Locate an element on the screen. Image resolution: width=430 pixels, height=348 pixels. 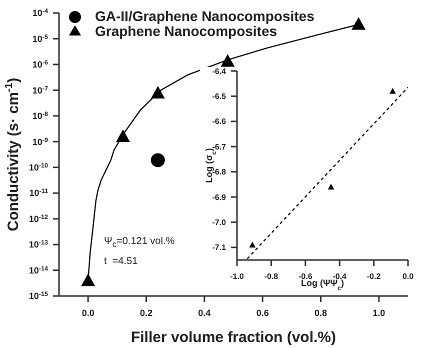
y-tick-label: -6.9 is located at coordinates (219, 197).